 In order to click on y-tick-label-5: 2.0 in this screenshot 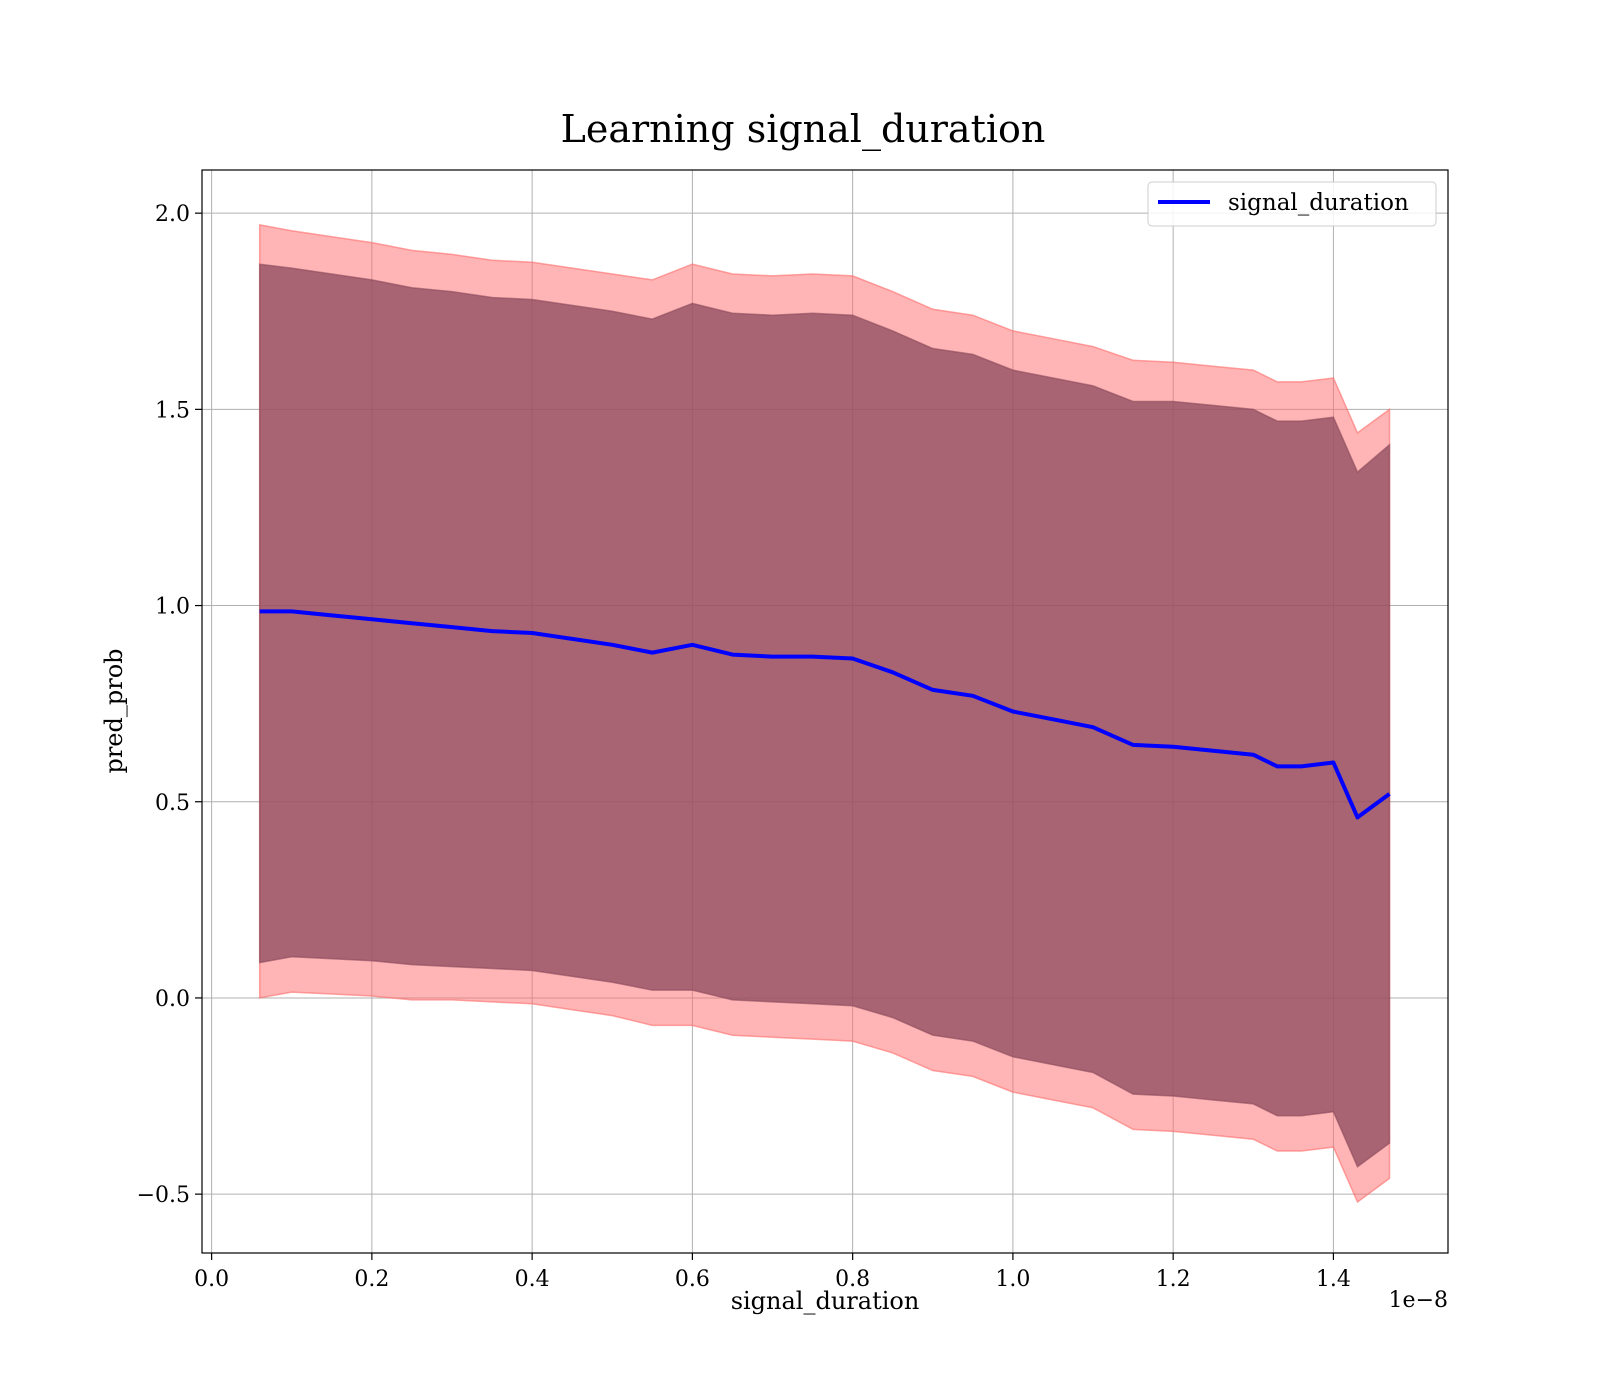, I will do `click(172, 214)`.